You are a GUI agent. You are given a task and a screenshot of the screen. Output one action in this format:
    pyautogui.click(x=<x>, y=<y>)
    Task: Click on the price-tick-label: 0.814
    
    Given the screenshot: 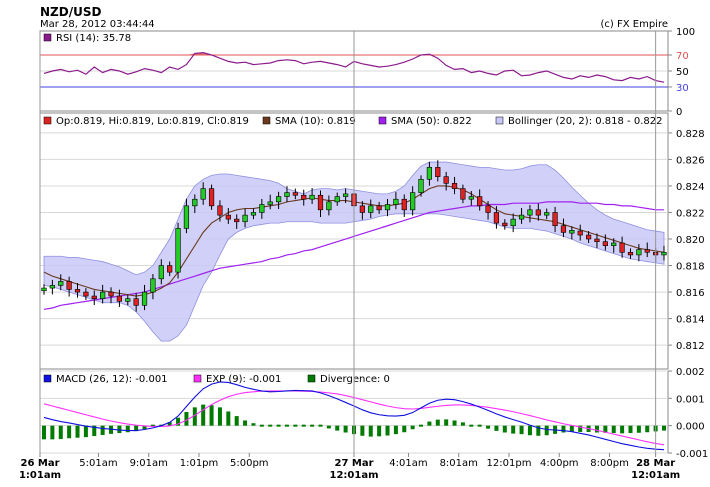 What is the action you would take?
    pyautogui.click(x=690, y=320)
    